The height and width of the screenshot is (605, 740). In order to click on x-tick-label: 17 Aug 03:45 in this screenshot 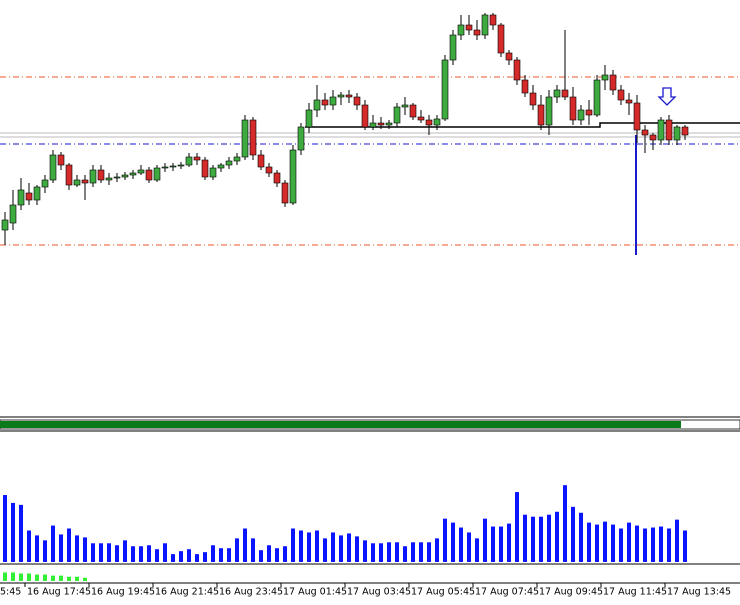, I will do `click(379, 592)`.